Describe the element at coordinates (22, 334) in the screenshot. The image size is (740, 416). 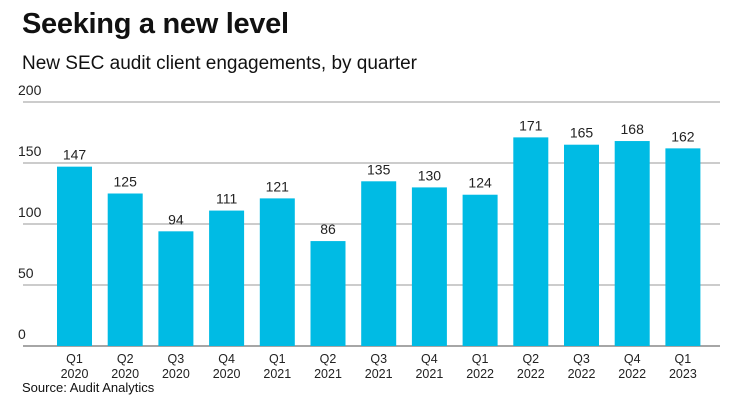
I see `y-tick-label: 0` at that location.